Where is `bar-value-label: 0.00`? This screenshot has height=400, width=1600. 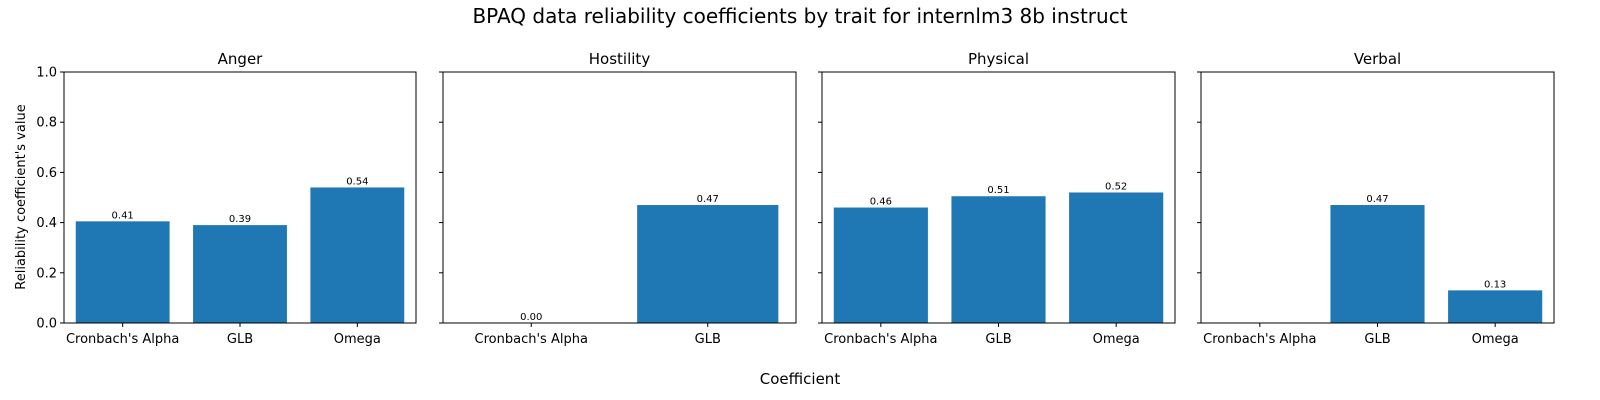 bar-value-label: 0.00 is located at coordinates (531, 317).